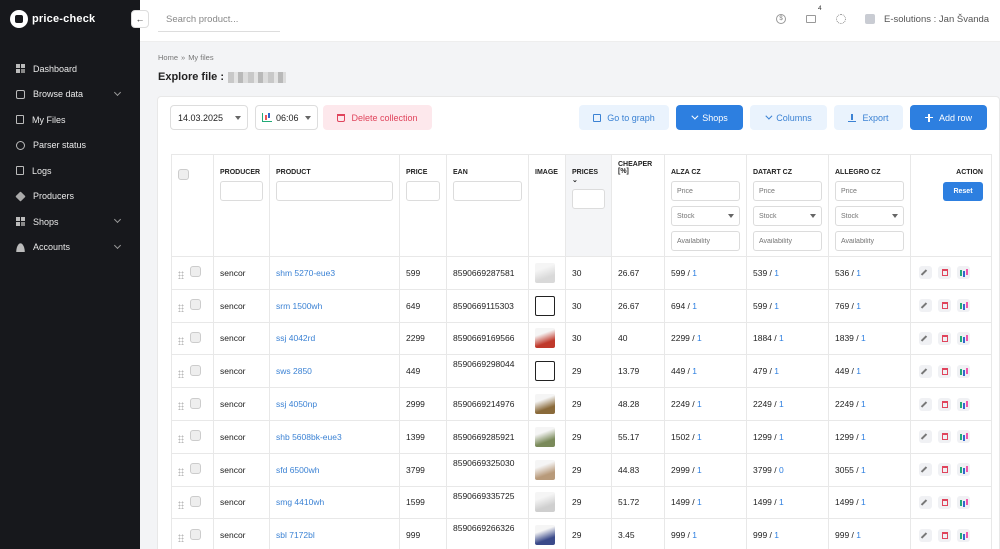 The height and width of the screenshot is (549, 1000). I want to click on breadcrumb-current: My files, so click(201, 57).